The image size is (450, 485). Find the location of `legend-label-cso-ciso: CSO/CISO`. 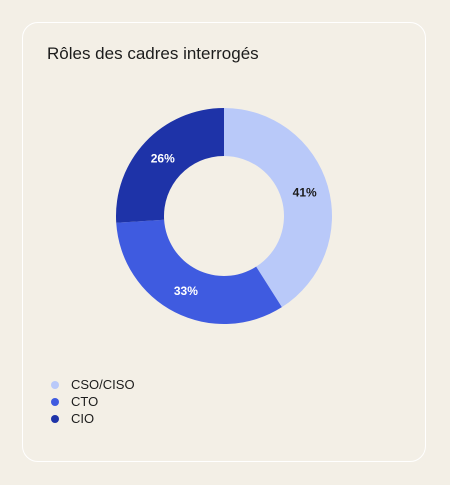

legend-label-cso-ciso: CSO/CISO is located at coordinates (103, 384).